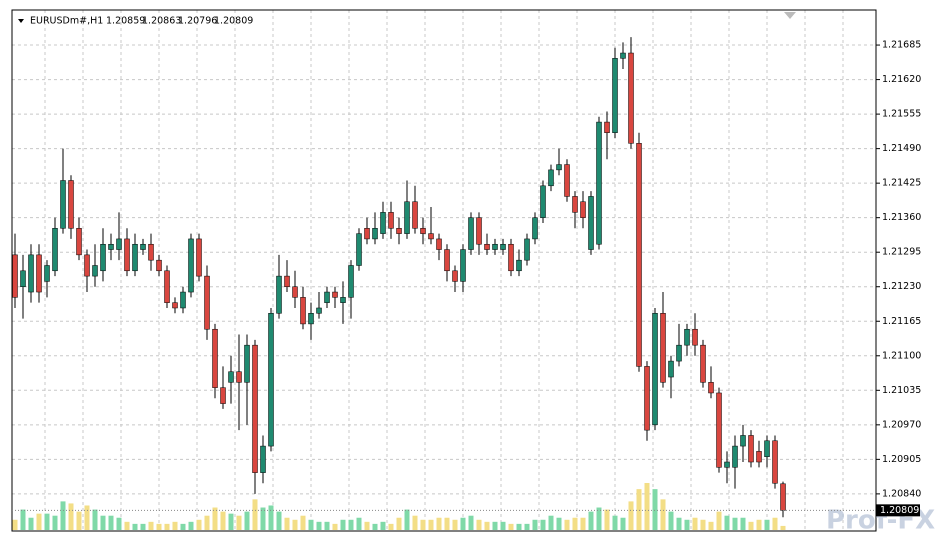 This screenshot has width=935, height=541. I want to click on y-tick-label: 1.20840, so click(901, 493).